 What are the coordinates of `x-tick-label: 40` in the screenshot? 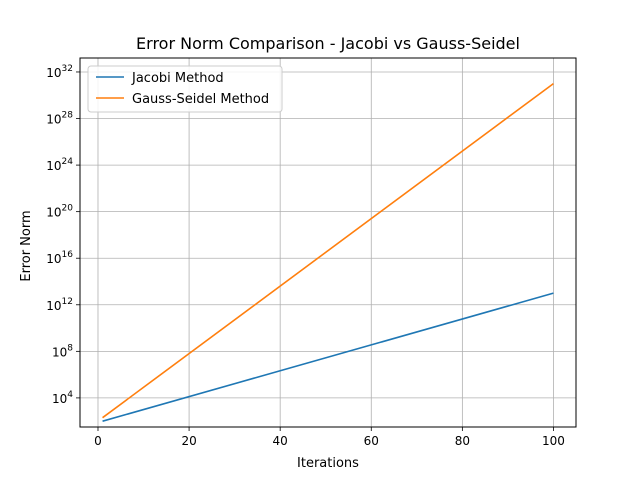 It's located at (280, 441).